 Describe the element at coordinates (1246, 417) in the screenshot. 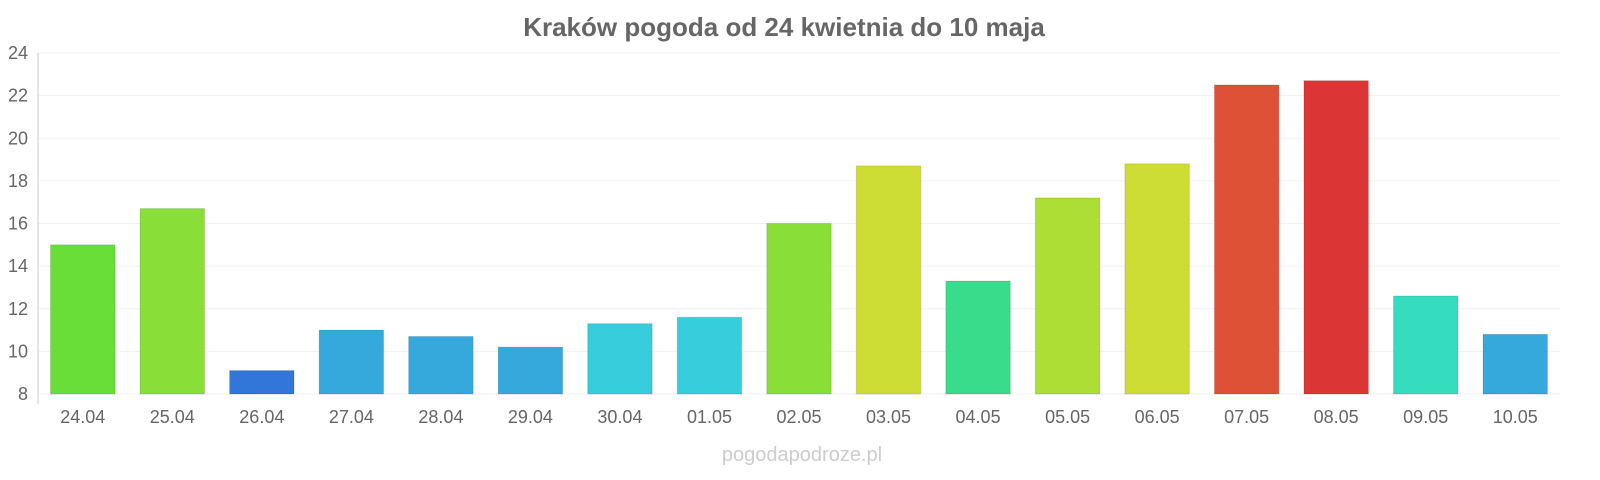

I see `x-tick-label: 07.05` at that location.